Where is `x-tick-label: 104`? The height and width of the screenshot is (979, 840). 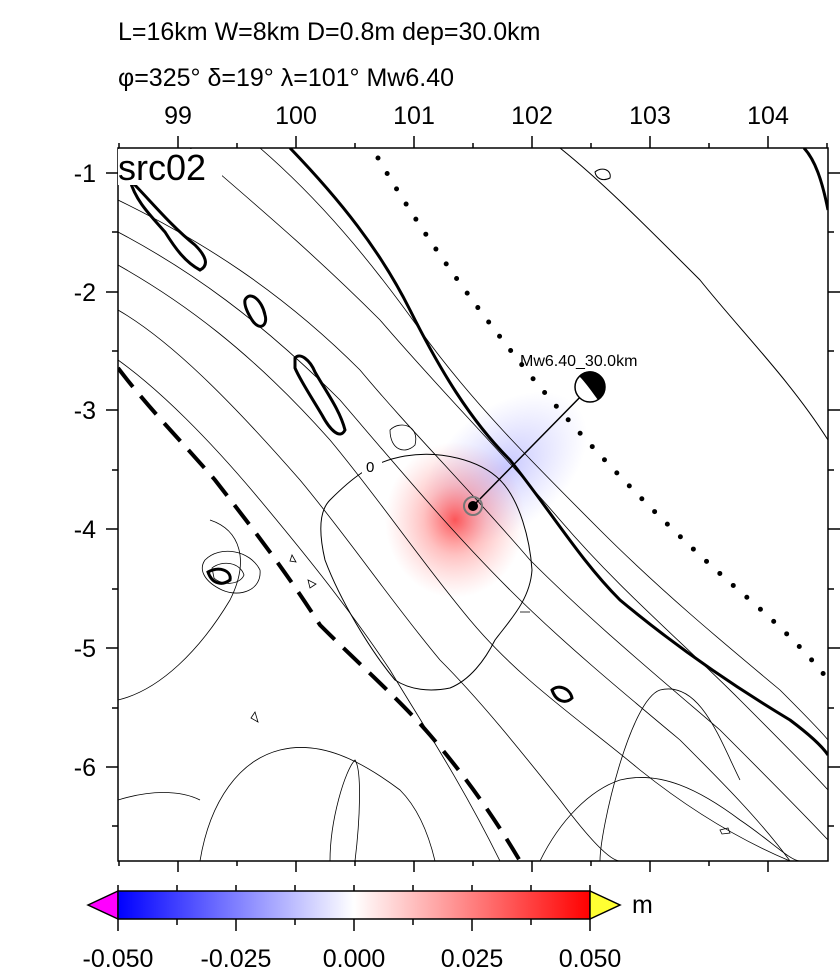
x-tick-label: 104 is located at coordinates (768, 116).